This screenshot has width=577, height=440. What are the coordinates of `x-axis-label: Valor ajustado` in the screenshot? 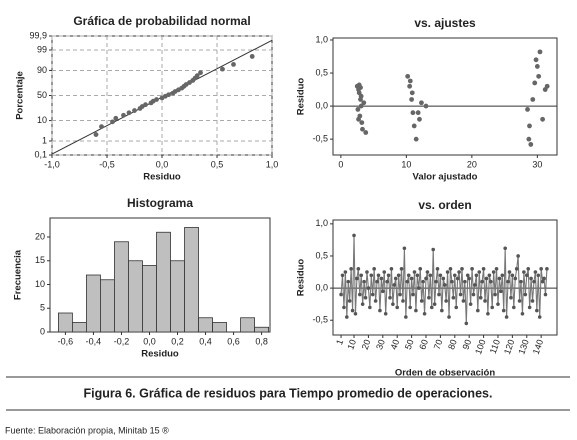 It's located at (445, 177).